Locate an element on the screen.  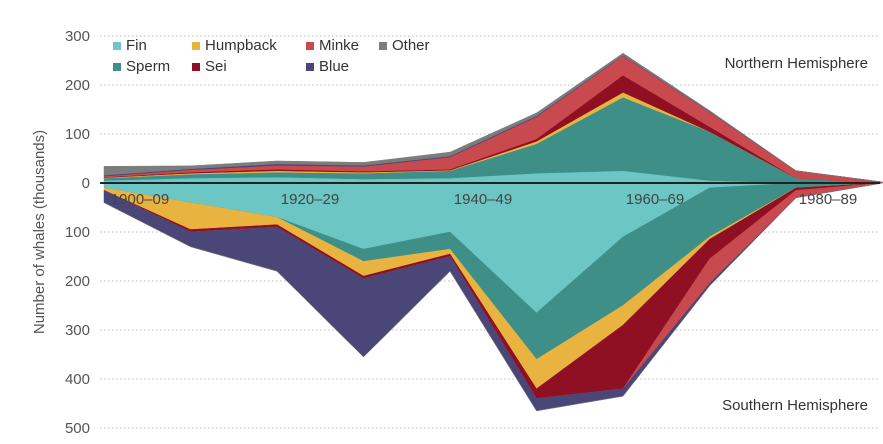
southern-hemisphere-label: Southern Hemisphere is located at coordinates (795, 405).